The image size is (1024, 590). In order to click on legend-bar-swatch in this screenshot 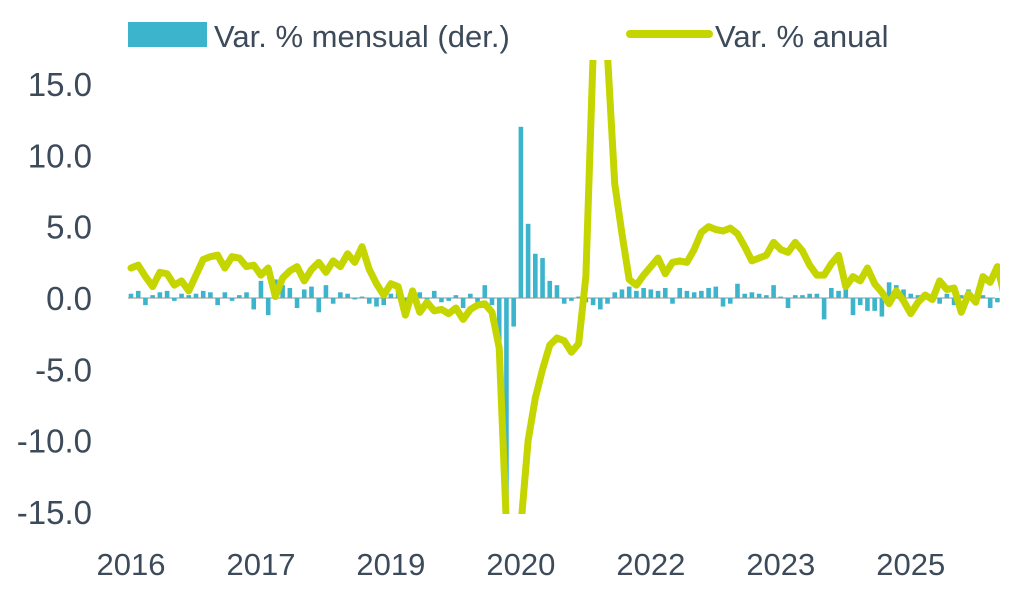, I will do `click(167, 34)`.